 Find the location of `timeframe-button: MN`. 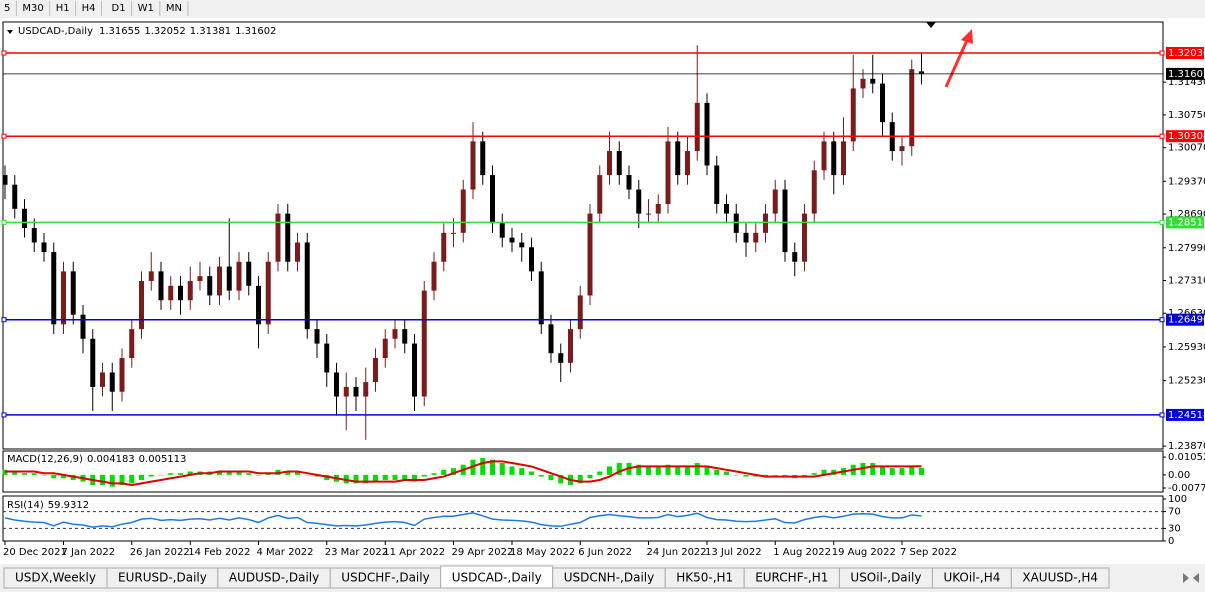

timeframe-button: MN is located at coordinates (174, 8).